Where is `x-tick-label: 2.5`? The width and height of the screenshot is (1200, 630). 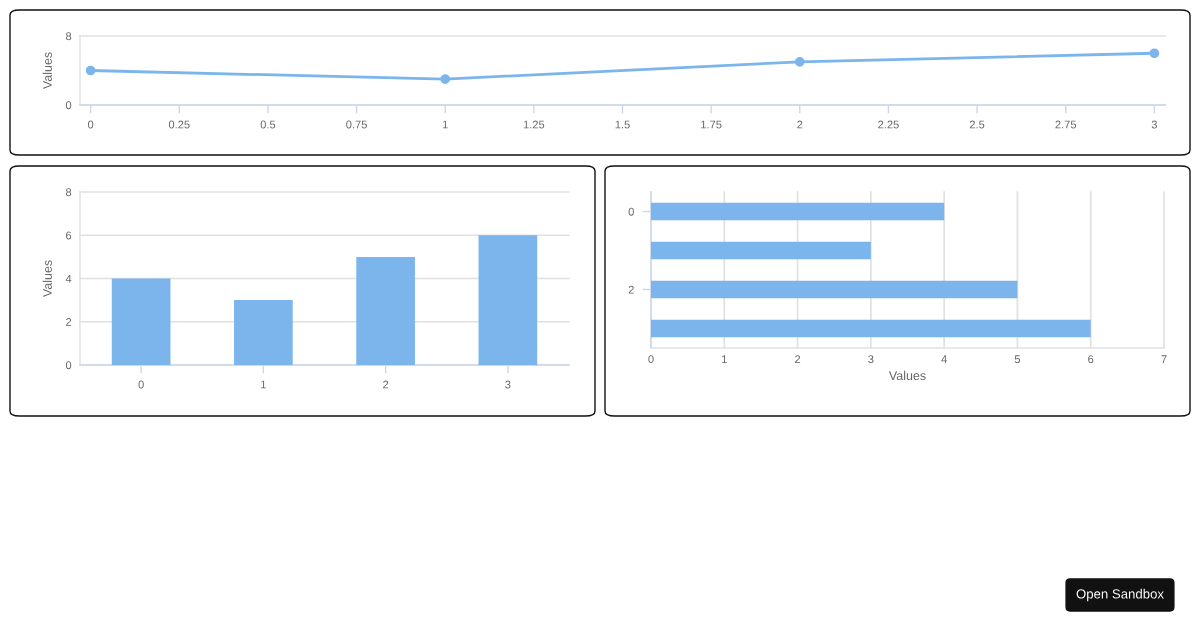
x-tick-label: 2.5 is located at coordinates (977, 124).